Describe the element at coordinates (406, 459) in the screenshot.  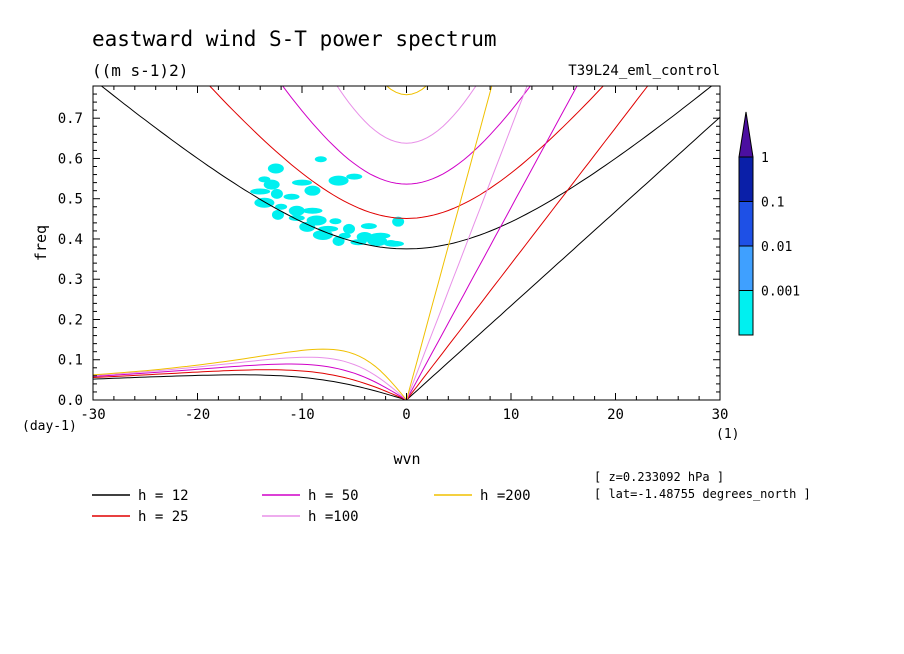
I see `x-axis-label: wvn` at that location.